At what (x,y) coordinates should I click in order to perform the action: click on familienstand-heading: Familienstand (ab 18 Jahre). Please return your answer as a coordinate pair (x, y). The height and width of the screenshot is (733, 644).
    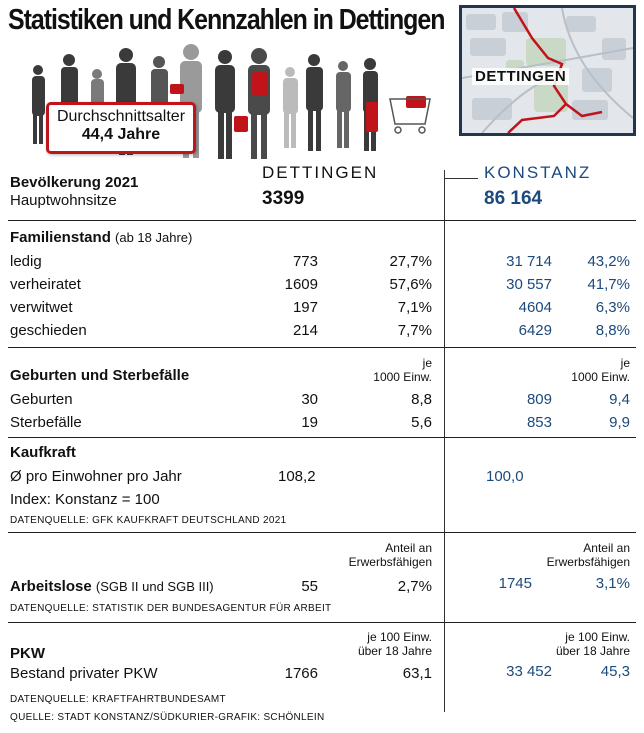
    Looking at the image, I should click on (101, 237).